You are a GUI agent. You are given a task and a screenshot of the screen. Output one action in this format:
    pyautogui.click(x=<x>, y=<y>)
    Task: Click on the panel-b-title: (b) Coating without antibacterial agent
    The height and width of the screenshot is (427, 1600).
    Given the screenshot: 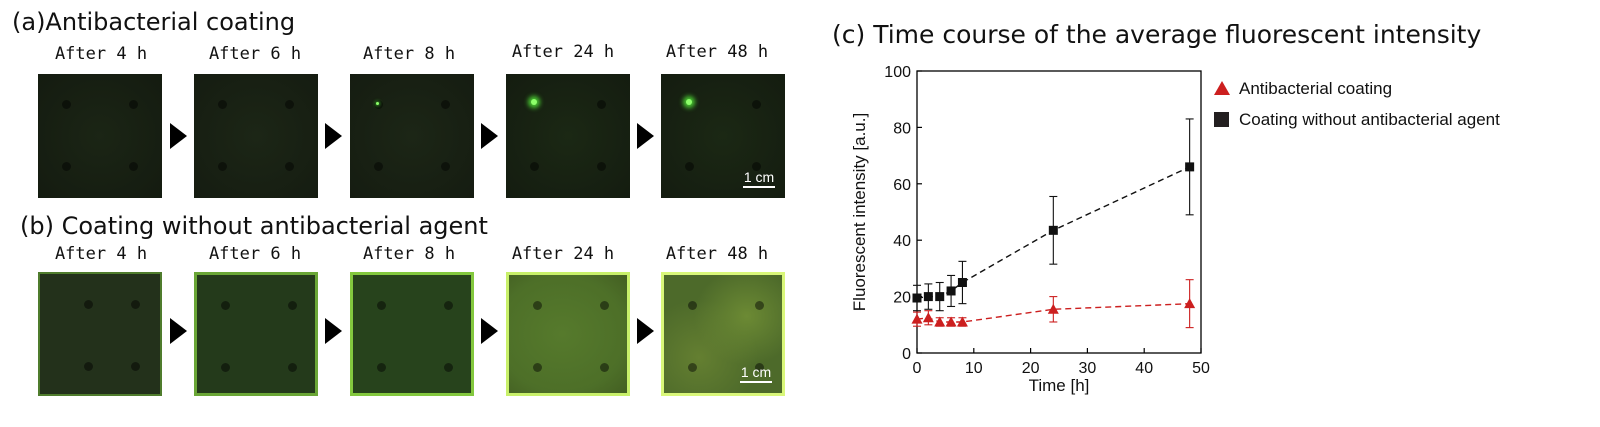 What is the action you would take?
    pyautogui.click(x=254, y=226)
    